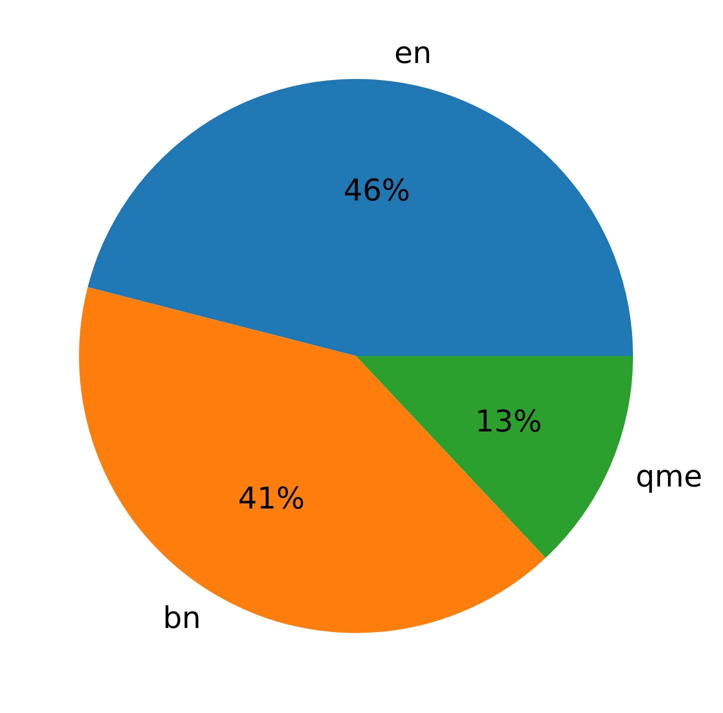 The height and width of the screenshot is (713, 723). Describe the element at coordinates (376, 191) in the screenshot. I see `data-label: 46%` at that location.